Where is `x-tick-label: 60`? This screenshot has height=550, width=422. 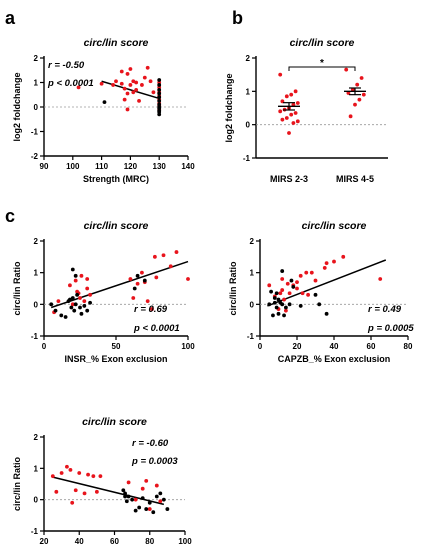 x-tick-label: 60 is located at coordinates (114, 541).